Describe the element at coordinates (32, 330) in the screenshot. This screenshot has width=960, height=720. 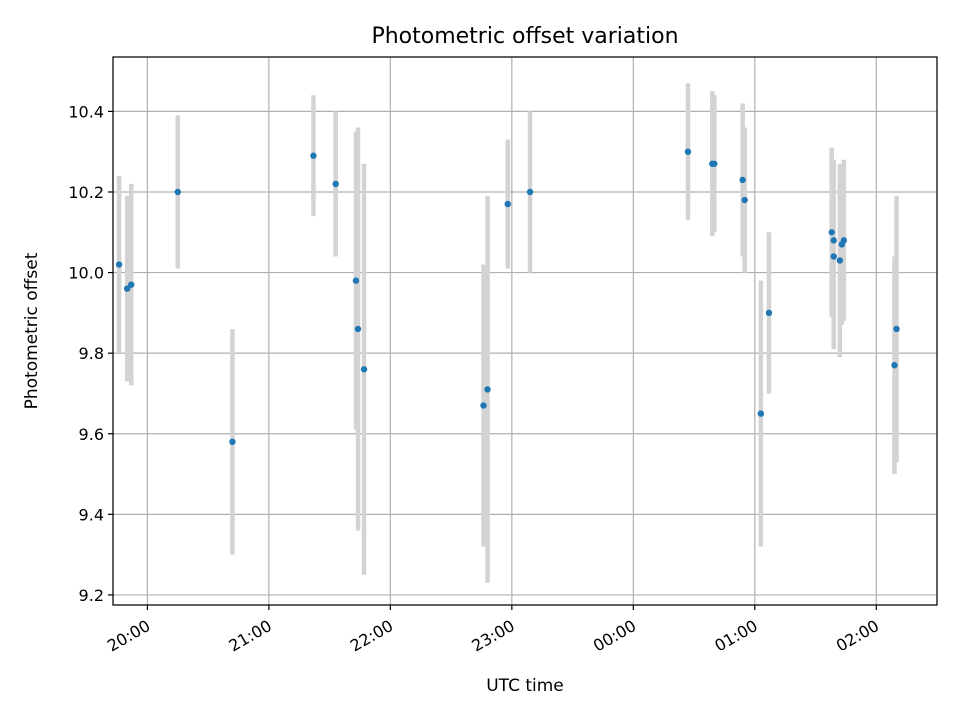
I see `y-axis-label: Photometric offset` at that location.